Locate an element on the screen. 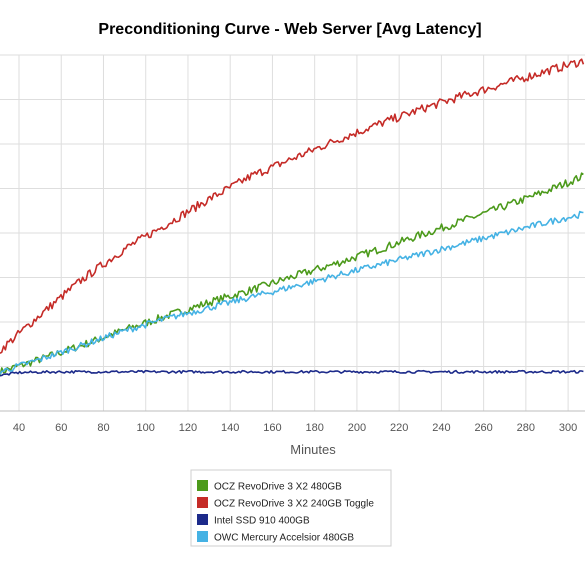 Image resolution: width=585 pixels, height=569 pixels. legend-box is located at coordinates (291, 508).